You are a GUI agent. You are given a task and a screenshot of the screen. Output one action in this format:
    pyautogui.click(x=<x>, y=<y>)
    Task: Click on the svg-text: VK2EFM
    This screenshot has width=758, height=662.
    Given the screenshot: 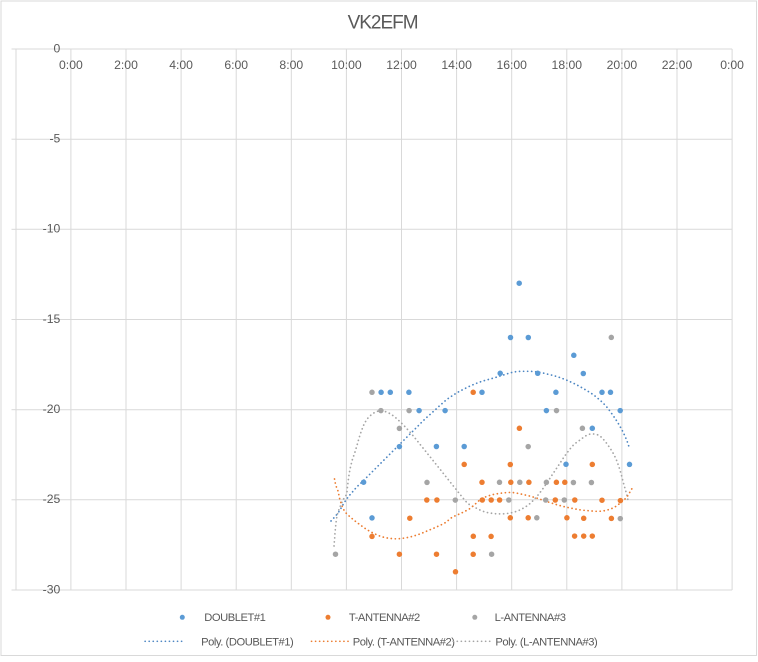 What is the action you would take?
    pyautogui.click(x=383, y=23)
    